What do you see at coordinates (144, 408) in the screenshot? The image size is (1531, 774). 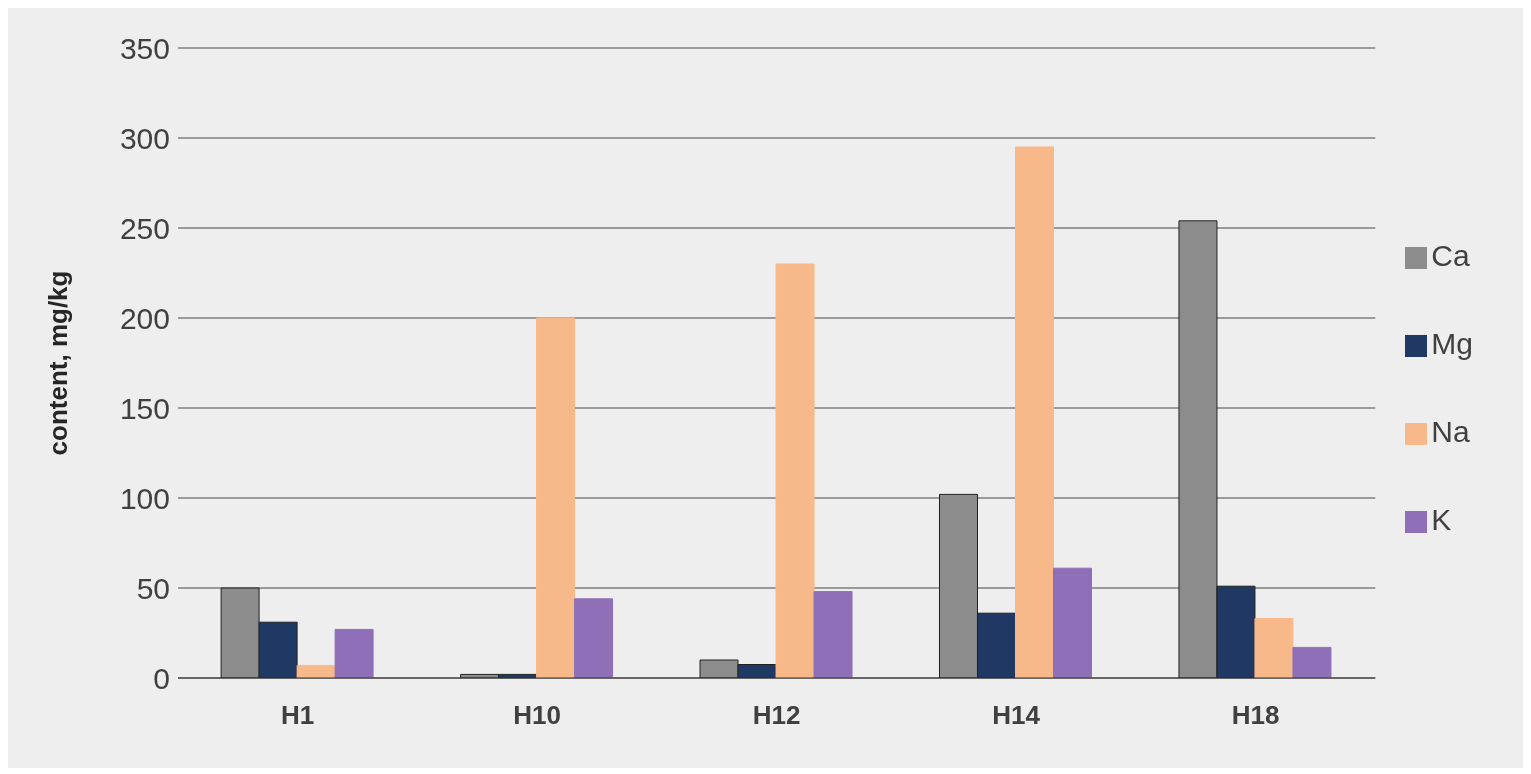 I see `y-tick-label: 150` at bounding box center [144, 408].